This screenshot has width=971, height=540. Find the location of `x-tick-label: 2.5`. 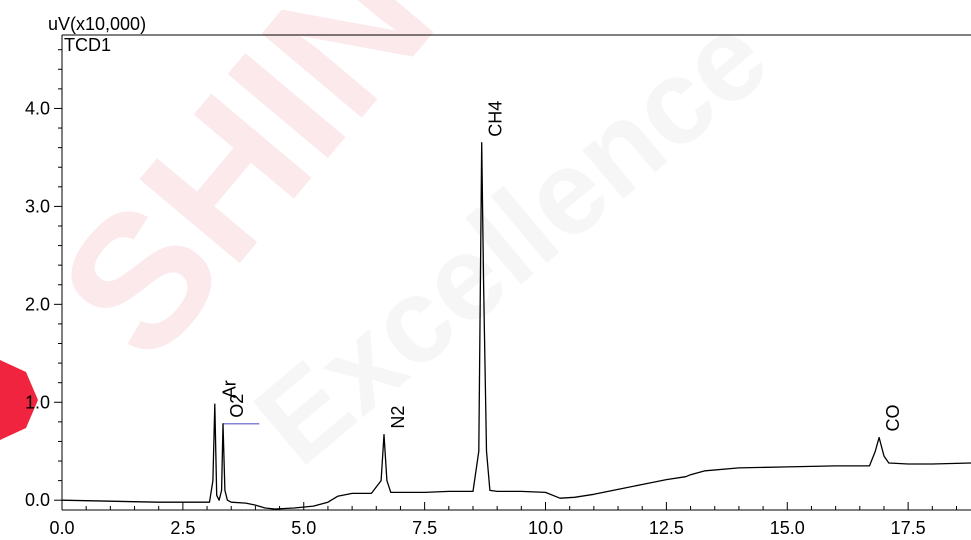

x-tick-label: 2.5 is located at coordinates (182, 528).